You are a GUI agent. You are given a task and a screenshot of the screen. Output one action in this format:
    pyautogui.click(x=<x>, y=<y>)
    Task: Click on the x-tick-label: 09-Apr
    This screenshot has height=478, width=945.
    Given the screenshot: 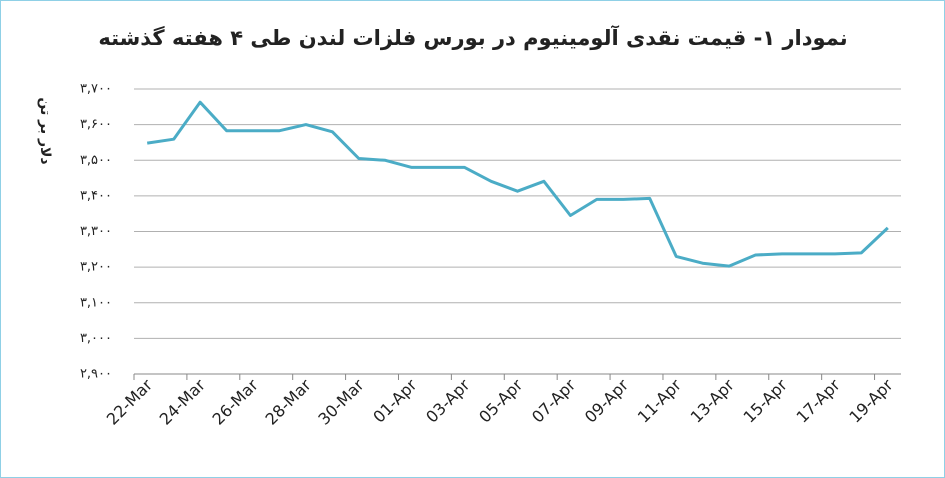 What is the action you would take?
    pyautogui.click(x=607, y=401)
    